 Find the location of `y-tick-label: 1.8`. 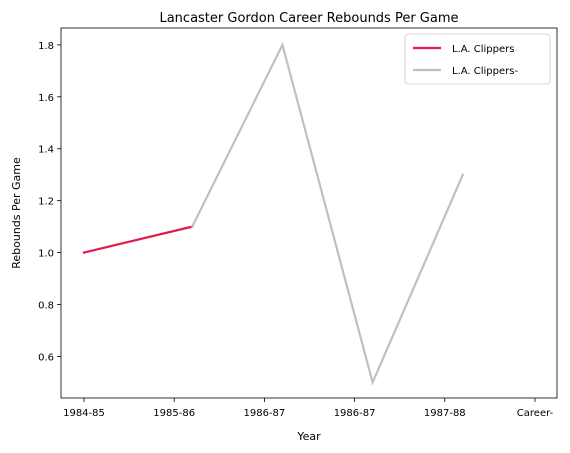

y-tick-label: 1.8 is located at coordinates (46, 46).